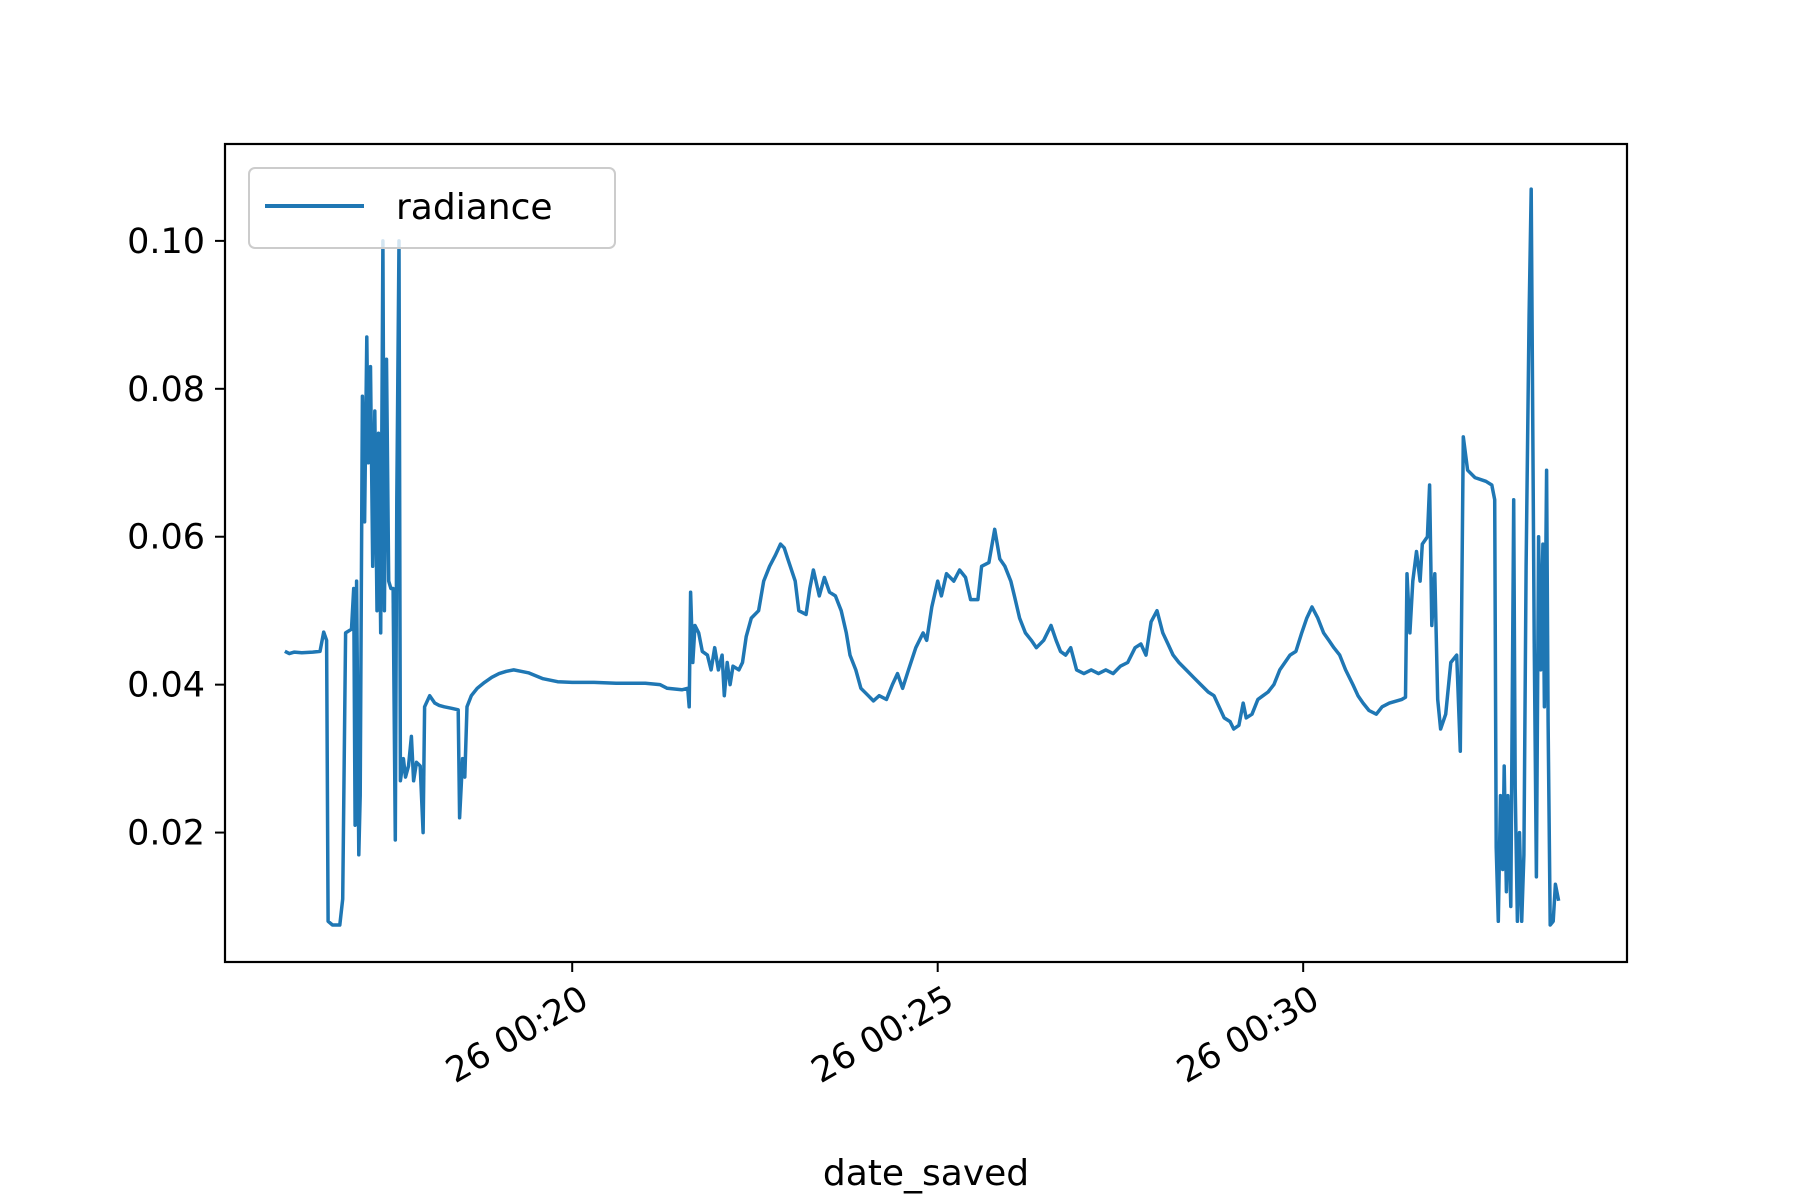  I want to click on x-tick-label: 26 00:30, so click(1249, 1035).